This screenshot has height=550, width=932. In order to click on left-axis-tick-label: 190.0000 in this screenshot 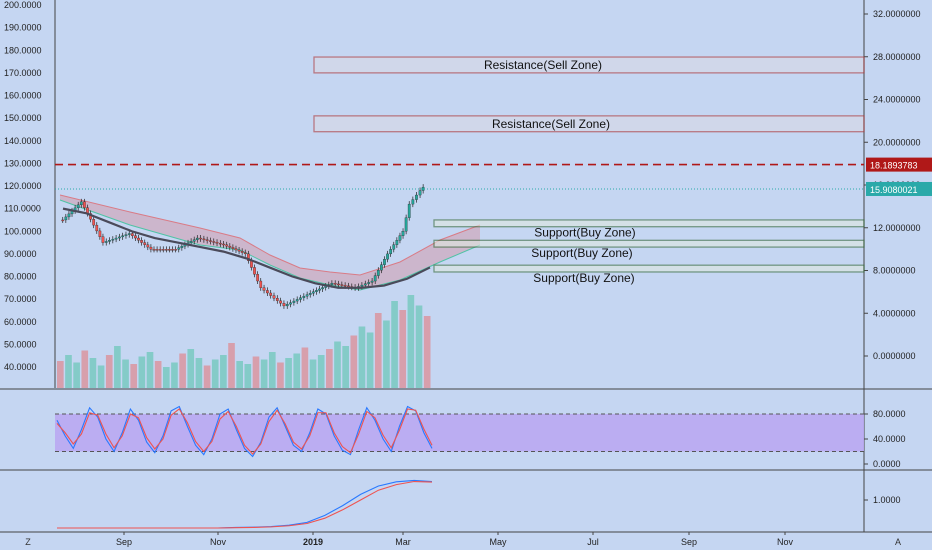, I will do `click(23, 28)`.